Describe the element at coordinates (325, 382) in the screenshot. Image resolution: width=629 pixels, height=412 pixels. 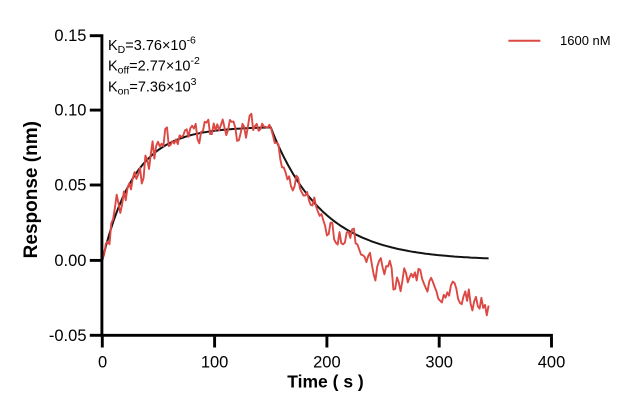
I see `svg-text: Time ( s )` at that location.